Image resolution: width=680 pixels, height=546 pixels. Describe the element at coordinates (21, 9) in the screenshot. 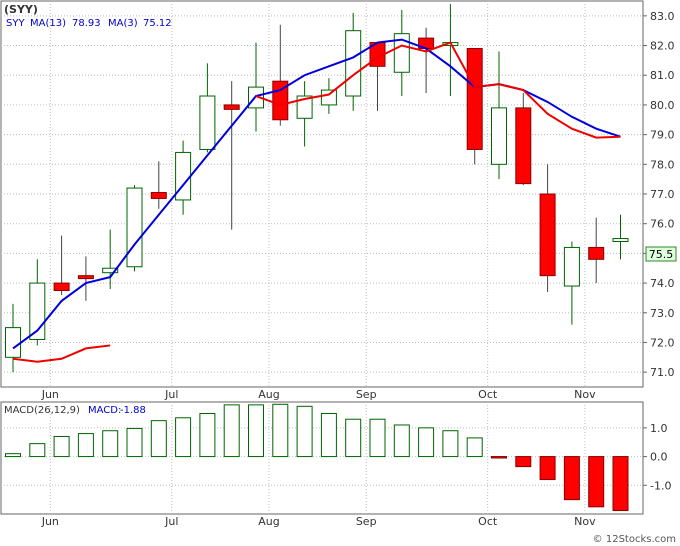

I see `ticker-title: (SYY)` at that location.